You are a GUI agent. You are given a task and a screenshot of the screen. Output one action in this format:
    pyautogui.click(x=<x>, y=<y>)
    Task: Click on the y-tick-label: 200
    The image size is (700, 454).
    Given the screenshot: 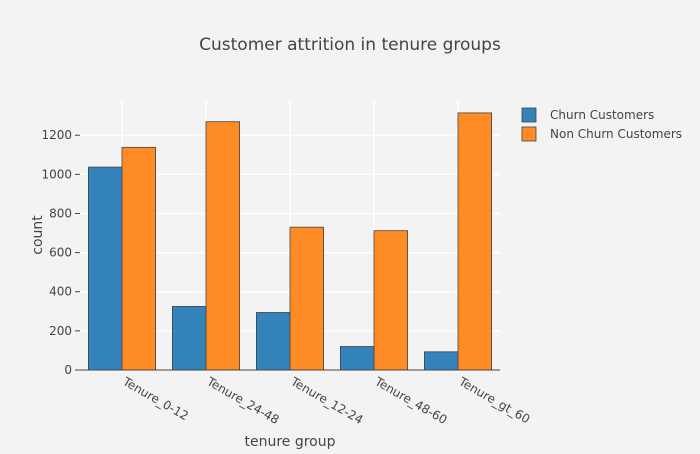 What is the action you would take?
    pyautogui.click(x=60, y=331)
    